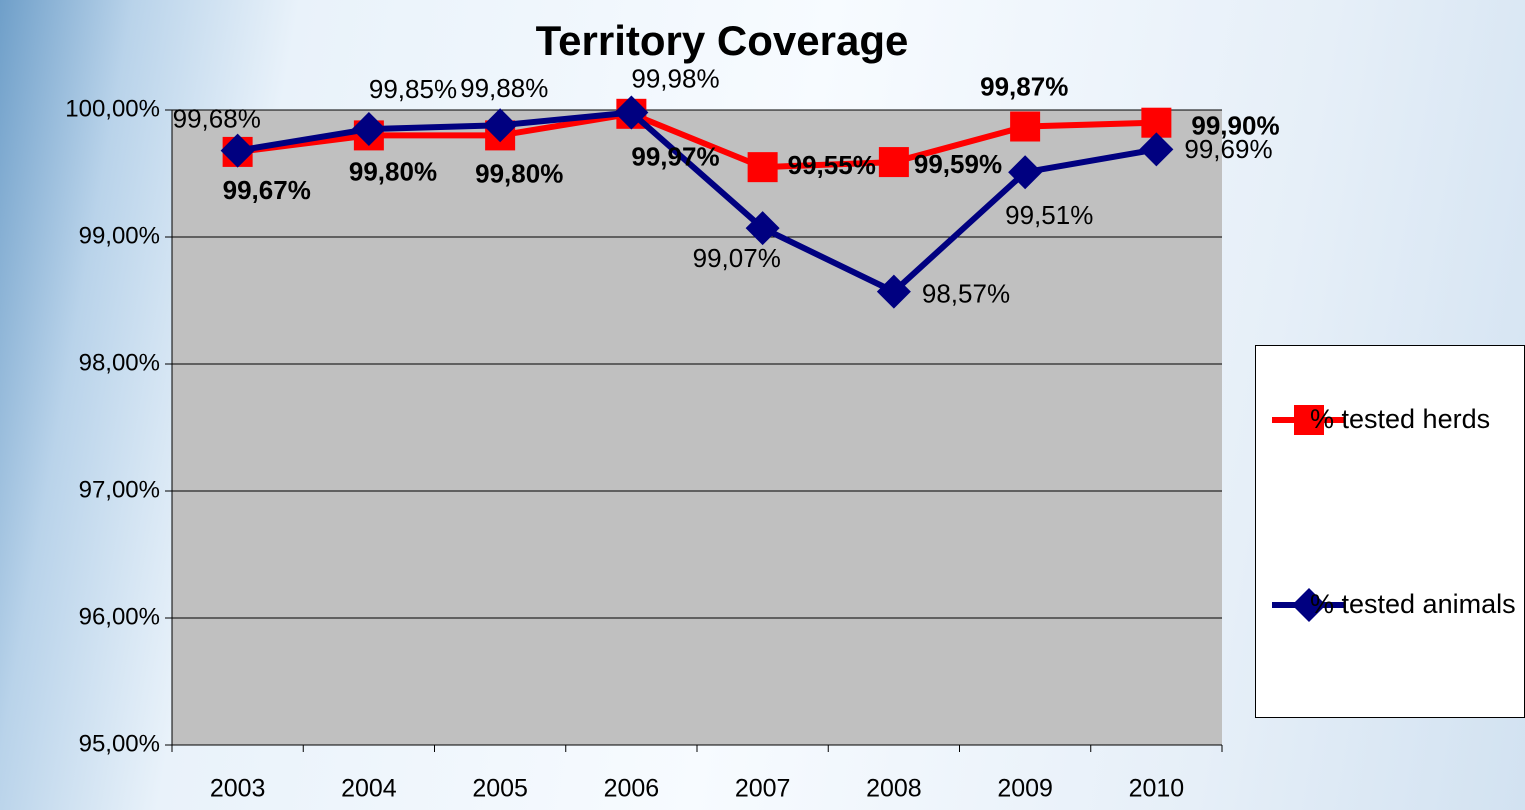  Describe the element at coordinates (369, 789) in the screenshot. I see `x-tick-label: 2004` at that location.